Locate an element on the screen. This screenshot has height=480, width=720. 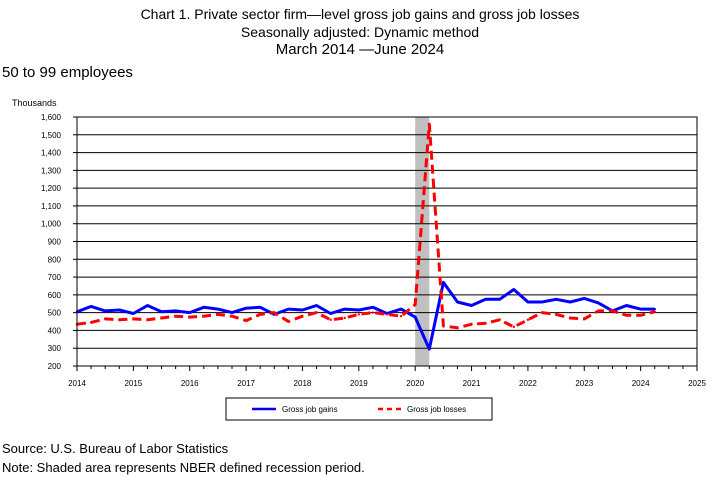
y-tick-label: 1,500 is located at coordinates (51, 135).